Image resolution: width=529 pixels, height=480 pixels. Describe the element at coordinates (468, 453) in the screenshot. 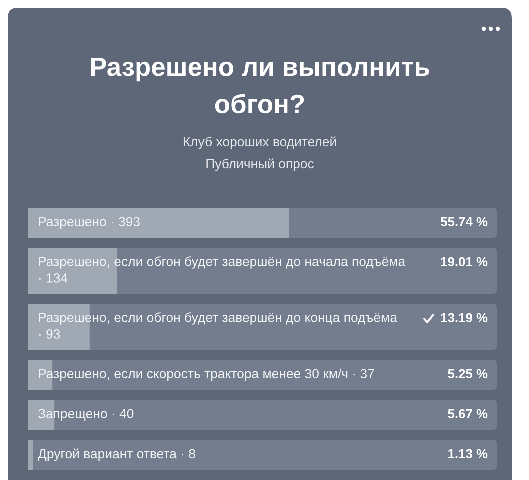

I see `data-label: 1.13 %` at that location.